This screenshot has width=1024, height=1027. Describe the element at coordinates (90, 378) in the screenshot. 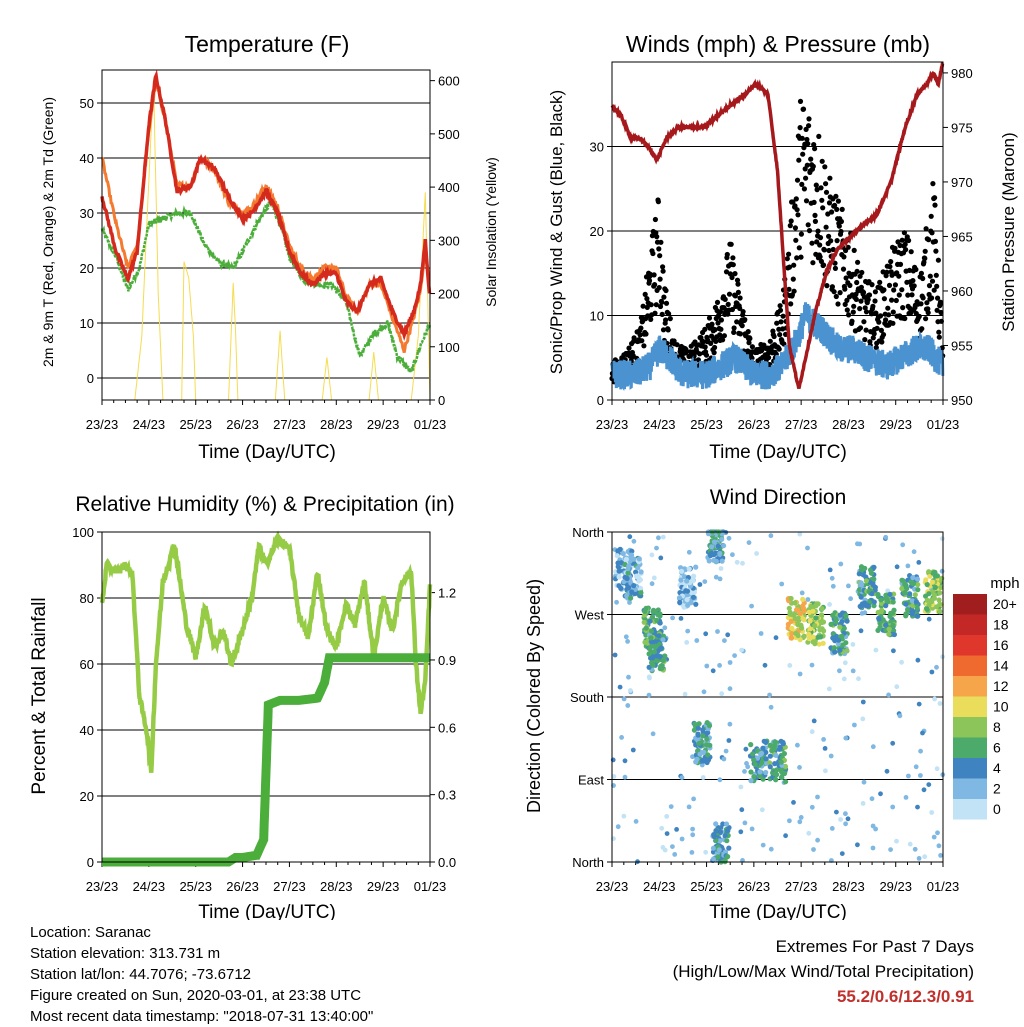

I see `y-tick-label: 0` at that location.